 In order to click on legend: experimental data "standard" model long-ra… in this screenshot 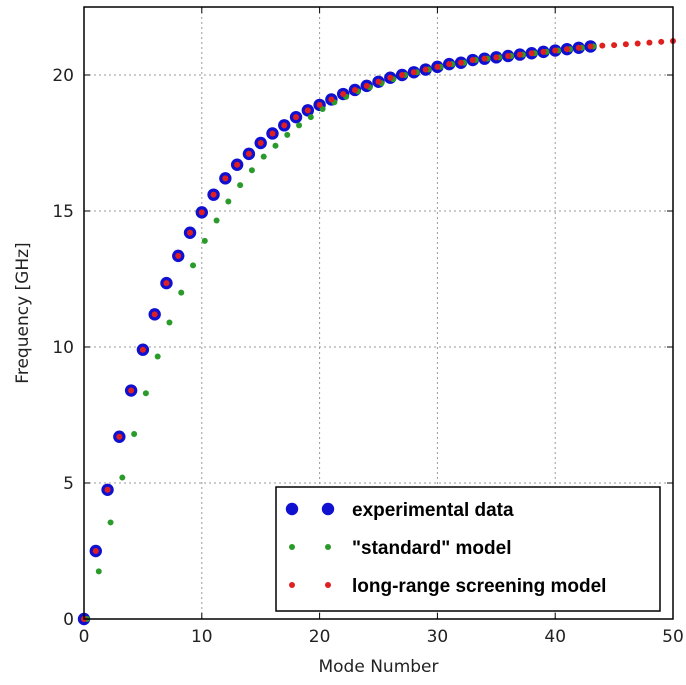, I will do `click(468, 549)`.